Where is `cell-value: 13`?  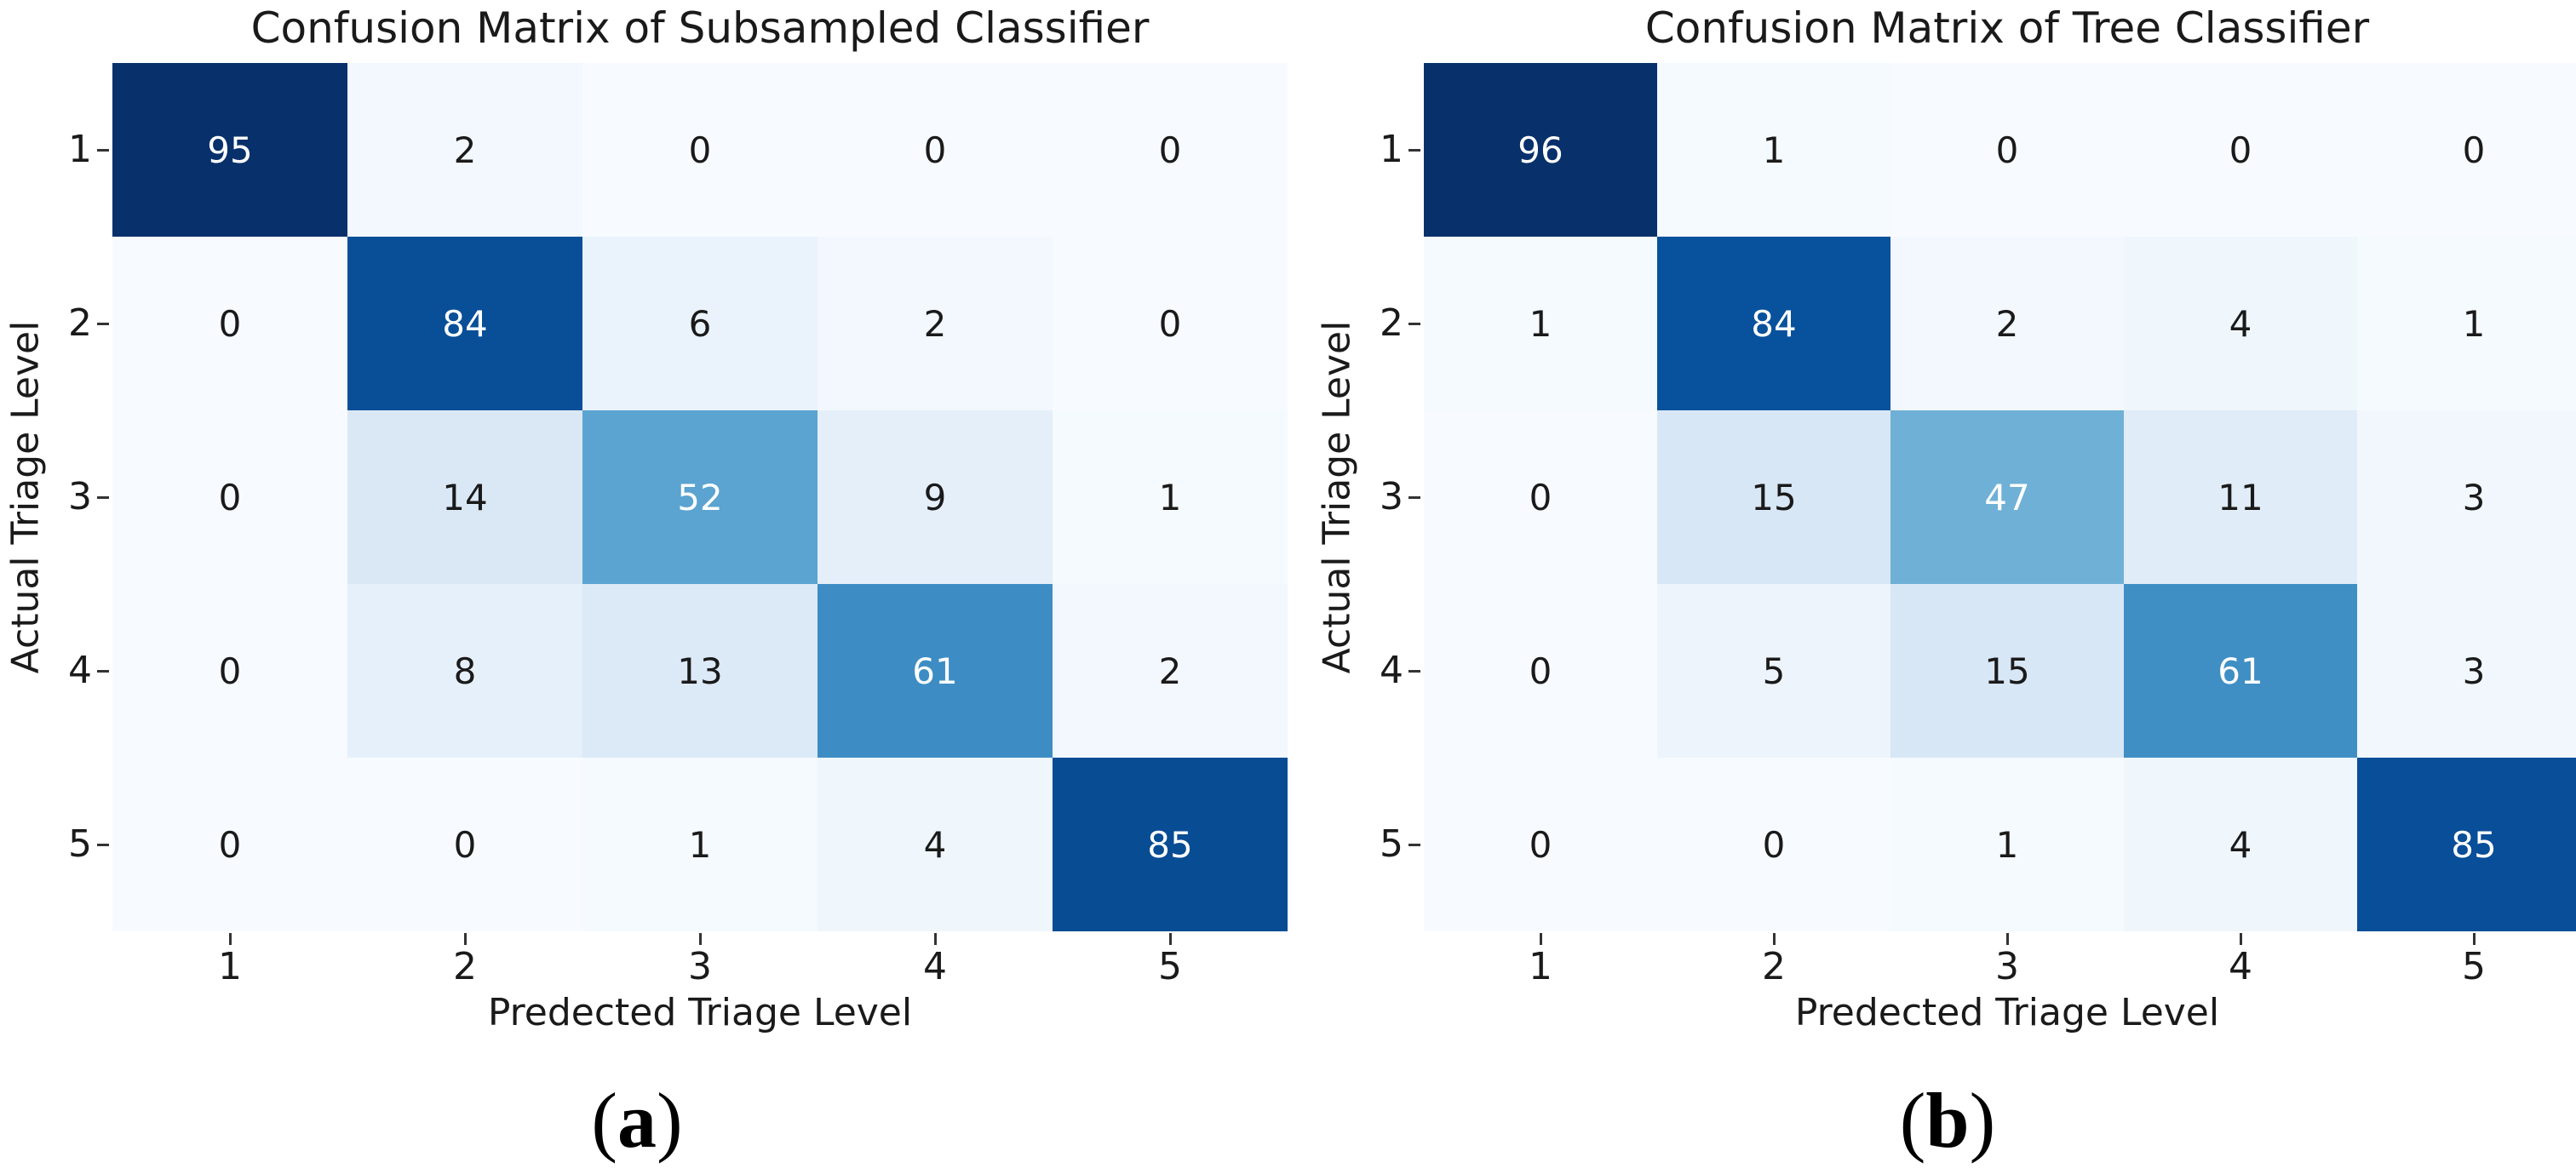 cell-value: 13 is located at coordinates (700, 671).